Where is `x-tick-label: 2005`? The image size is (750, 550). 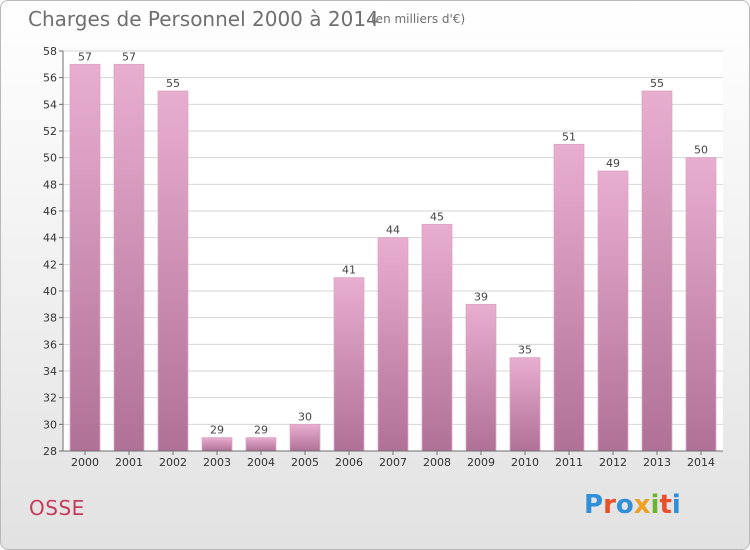
x-tick-label: 2005 is located at coordinates (305, 462).